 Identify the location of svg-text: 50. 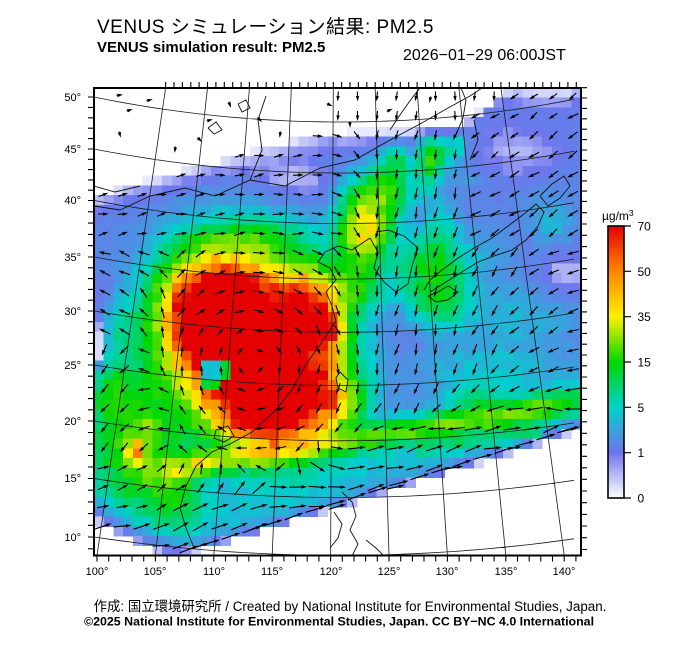
(645, 272).